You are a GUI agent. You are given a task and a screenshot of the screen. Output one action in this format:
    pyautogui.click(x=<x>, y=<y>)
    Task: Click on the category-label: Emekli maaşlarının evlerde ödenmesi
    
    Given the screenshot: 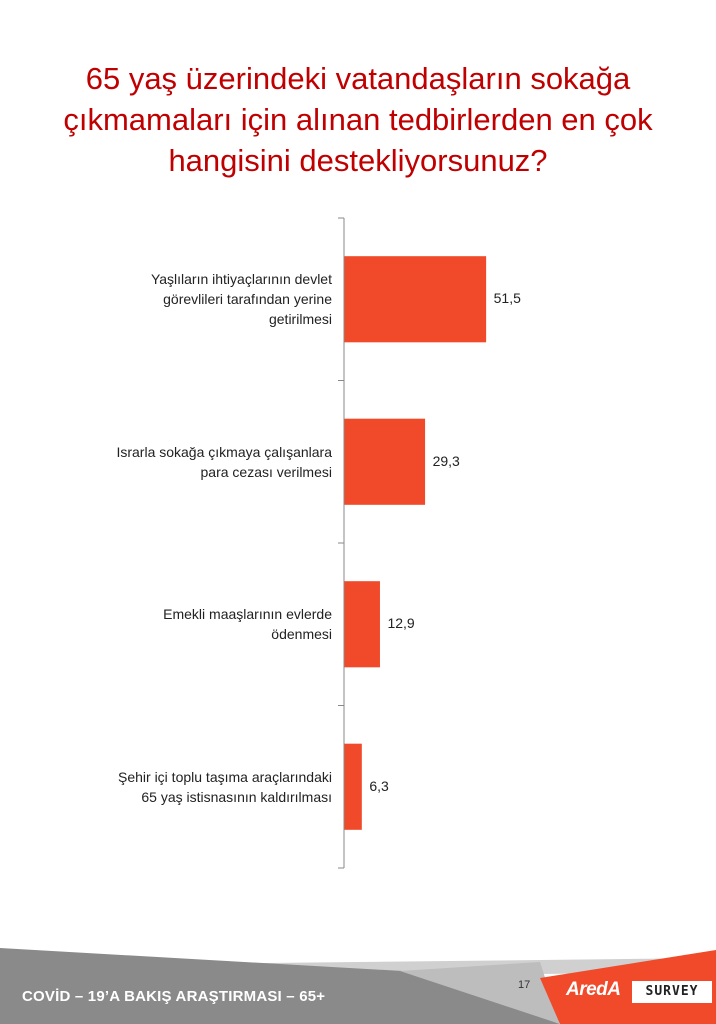 What is the action you would take?
    pyautogui.click(x=247, y=624)
    